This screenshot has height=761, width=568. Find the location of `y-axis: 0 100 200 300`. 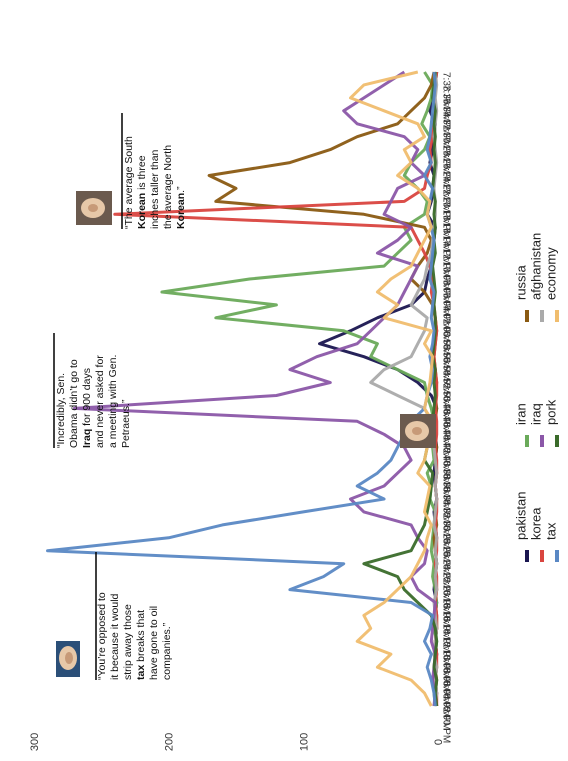

y-axis: 0 100 200 300 is located at coordinates (237, 742).